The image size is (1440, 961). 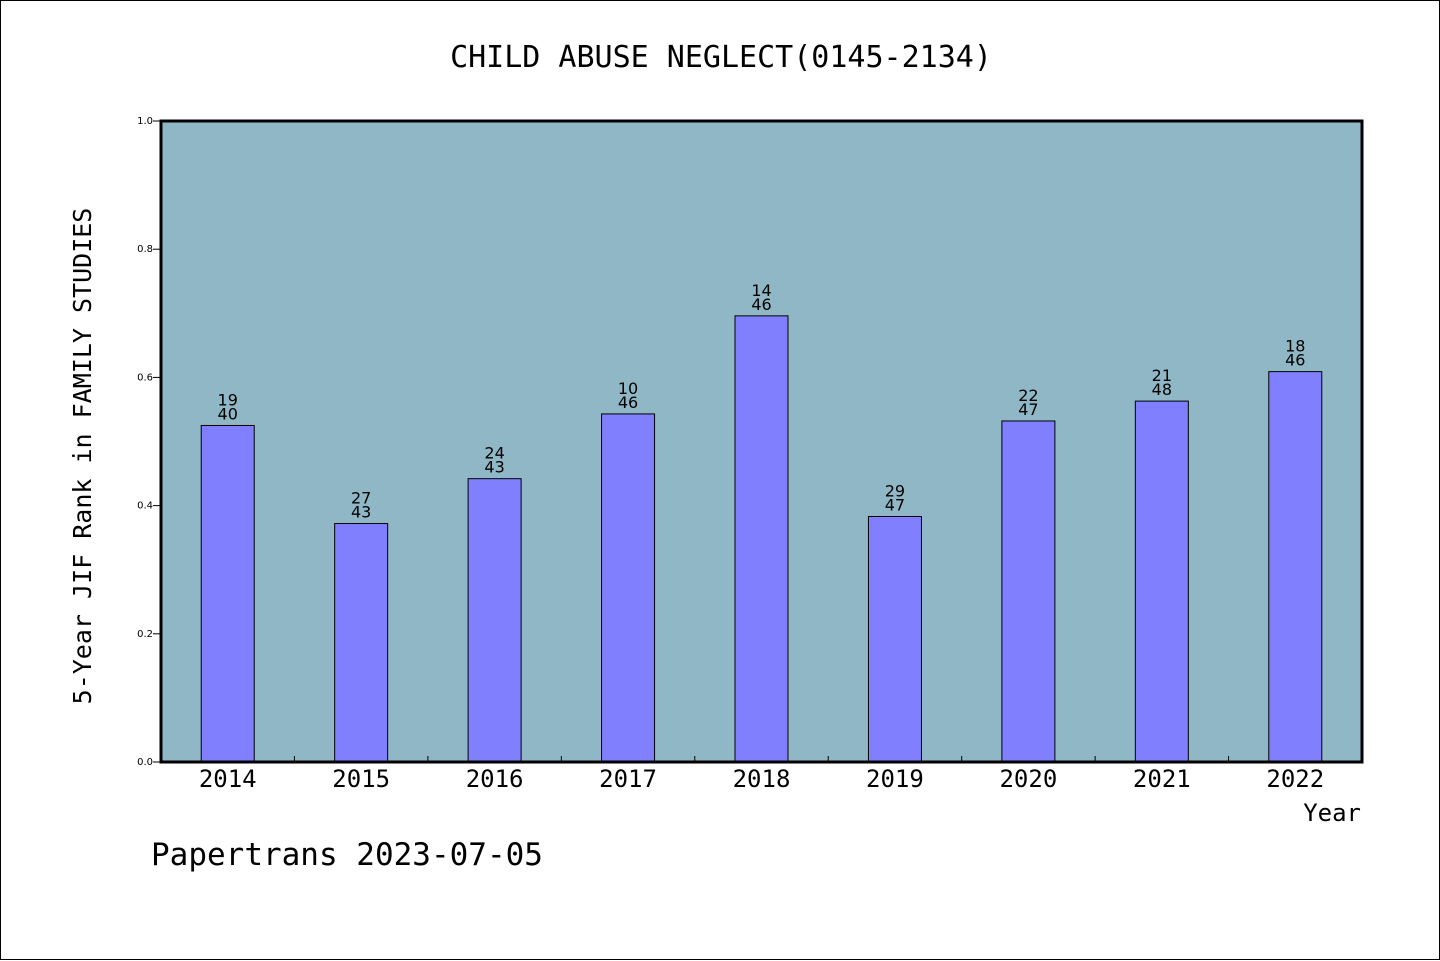 I want to click on bar-label-rank: 21, so click(x=1162, y=375).